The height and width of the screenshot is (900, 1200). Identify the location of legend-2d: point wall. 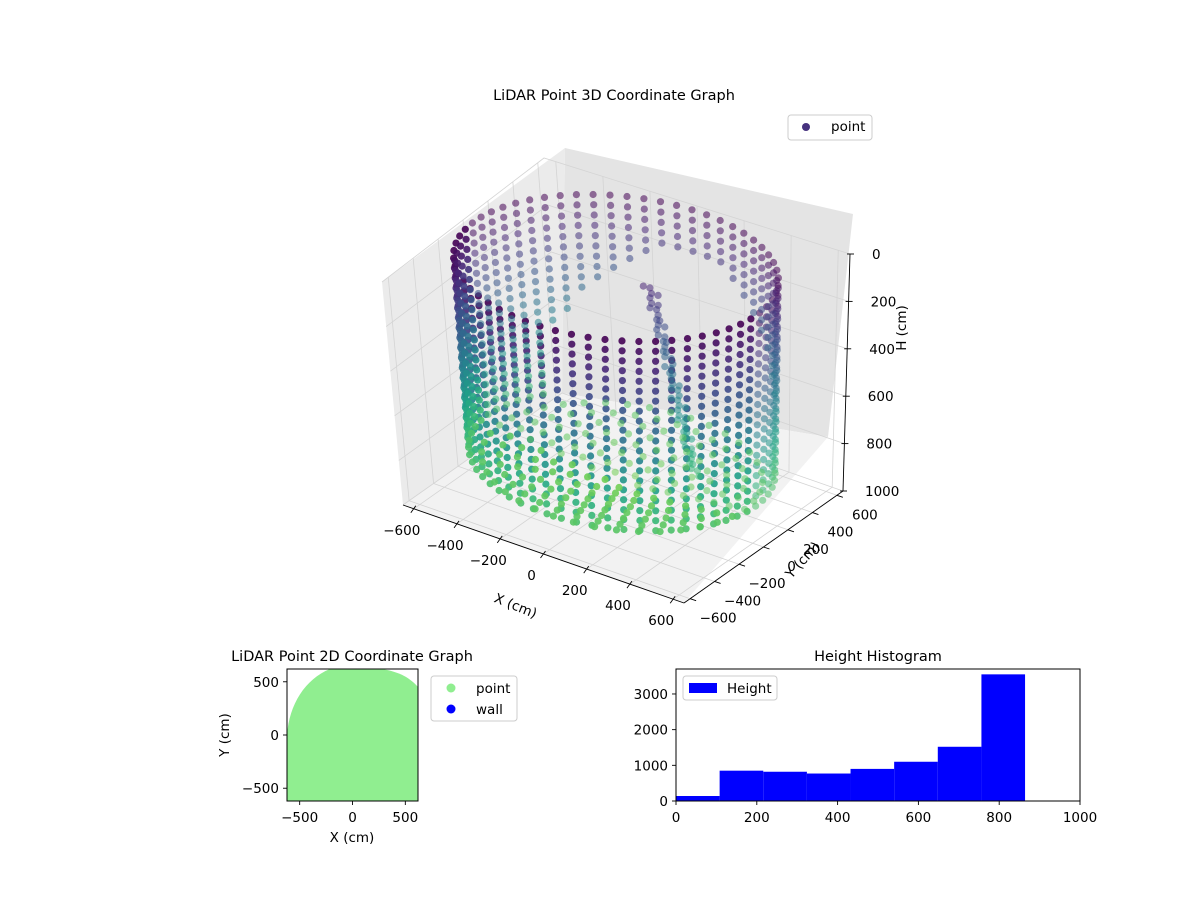
(474, 698).